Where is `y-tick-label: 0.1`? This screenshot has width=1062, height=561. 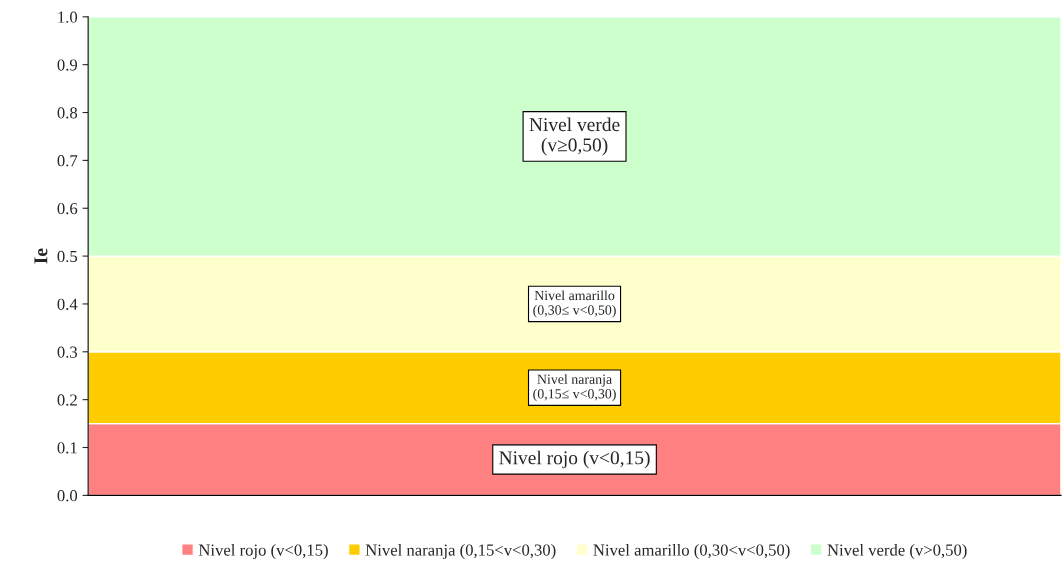
y-tick-label: 0.1 is located at coordinates (67, 448).